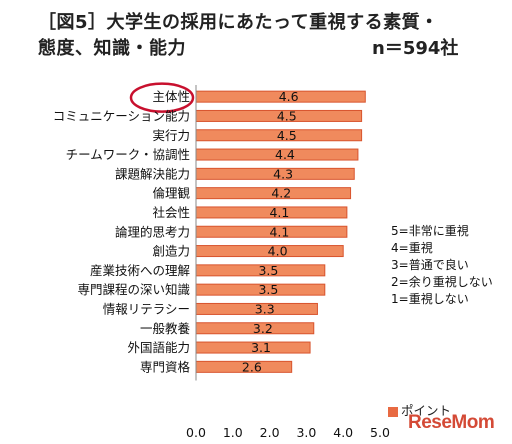 The width and height of the screenshot is (512, 444). Describe the element at coordinates (133, 289) in the screenshot. I see `category-label-10: 専門課程の深い知識` at that location.